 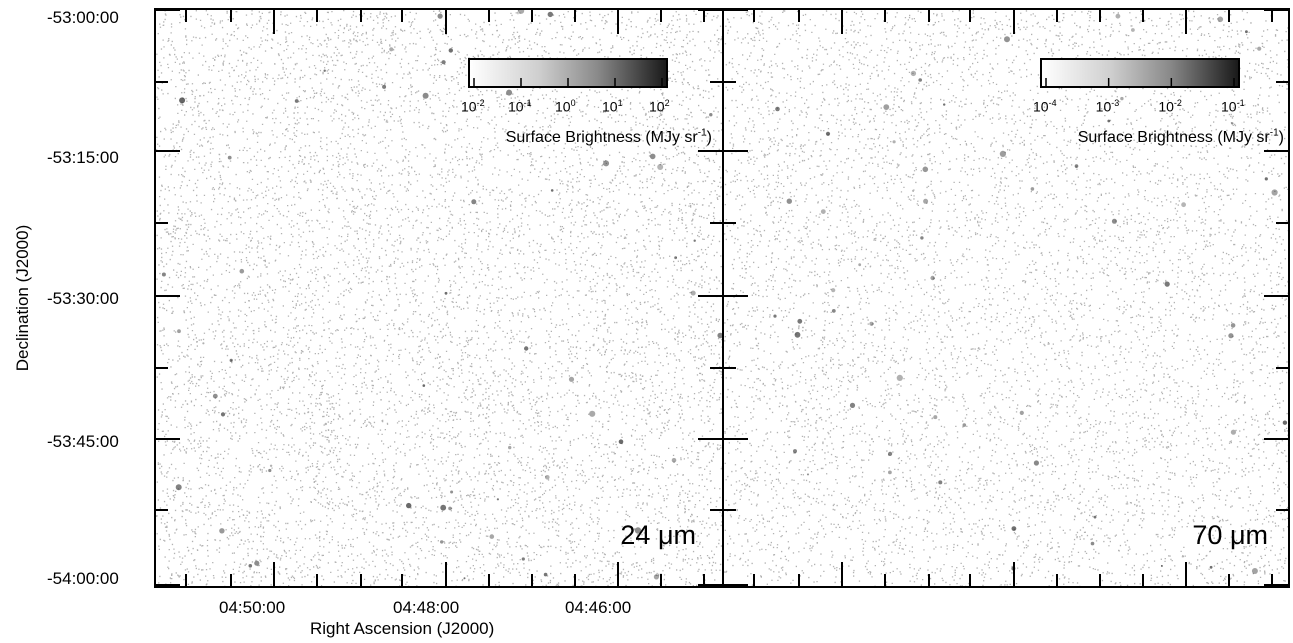 I want to click on y-tick-label: -53:15:00, so click(x=83, y=157).